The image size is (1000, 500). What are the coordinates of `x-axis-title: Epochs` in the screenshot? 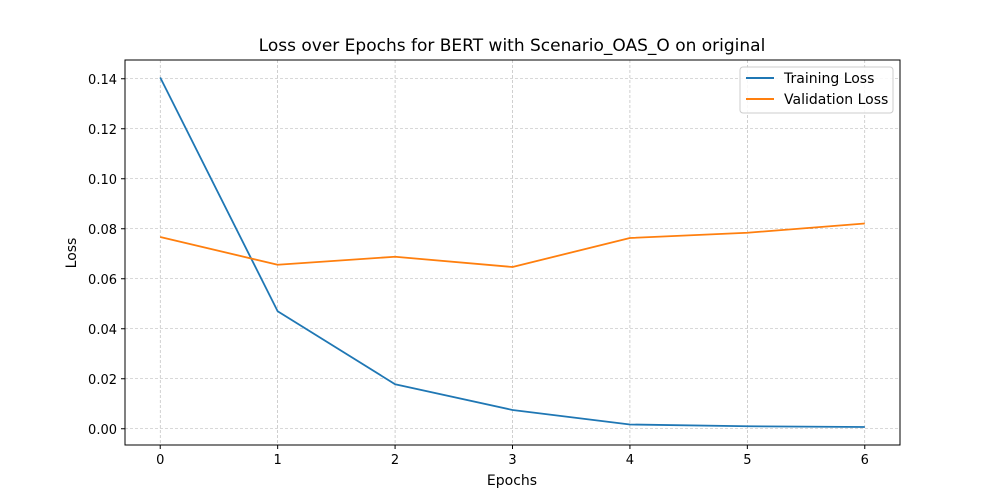 It's located at (512, 481).